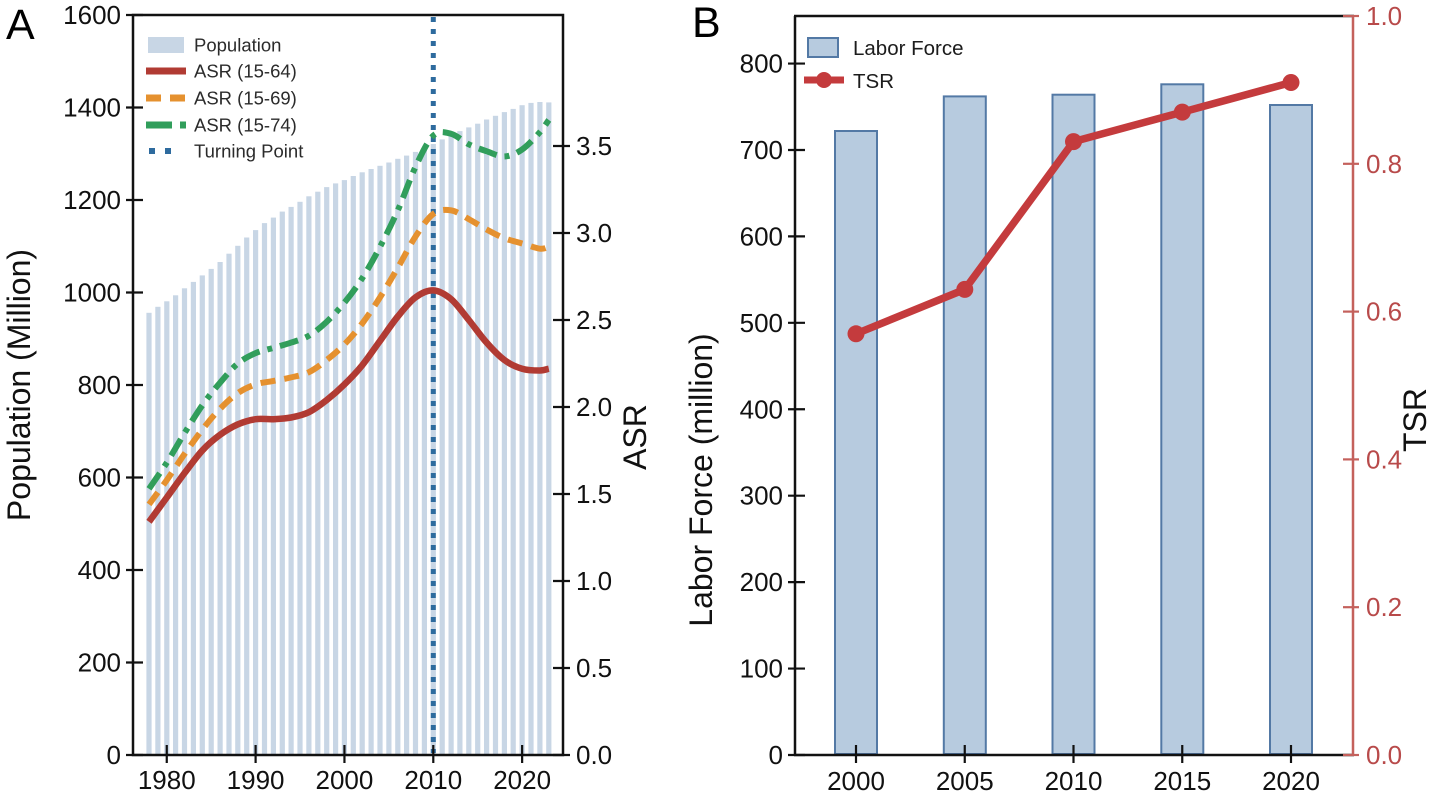 The width and height of the screenshot is (1442, 800). I want to click on y-tick-label: 1600, so click(92, 15).